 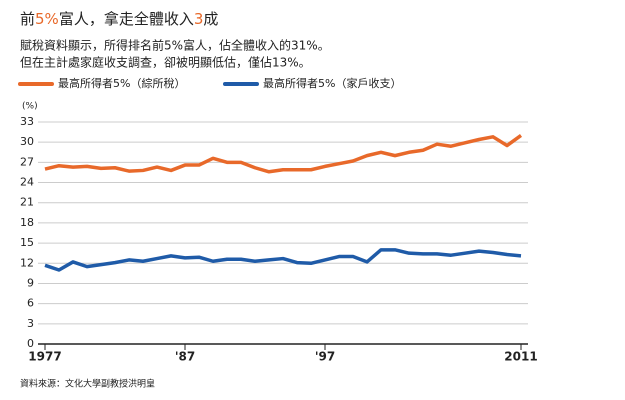 I want to click on y-tick-label: 9, so click(x=30, y=282).